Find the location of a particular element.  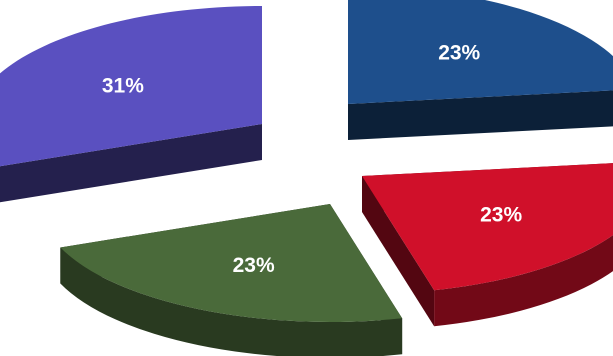

pie-slice-label: 31% is located at coordinates (123, 86).